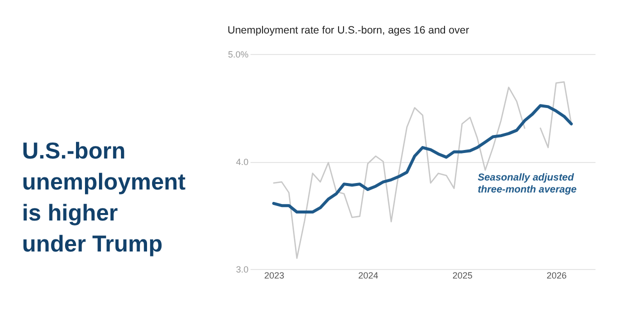  I want to click on x-tick-label: 2023, so click(274, 275).